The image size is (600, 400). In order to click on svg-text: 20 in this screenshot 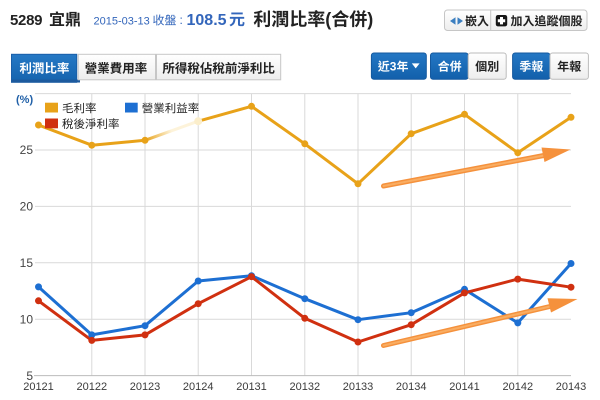, I will do `click(27, 207)`.